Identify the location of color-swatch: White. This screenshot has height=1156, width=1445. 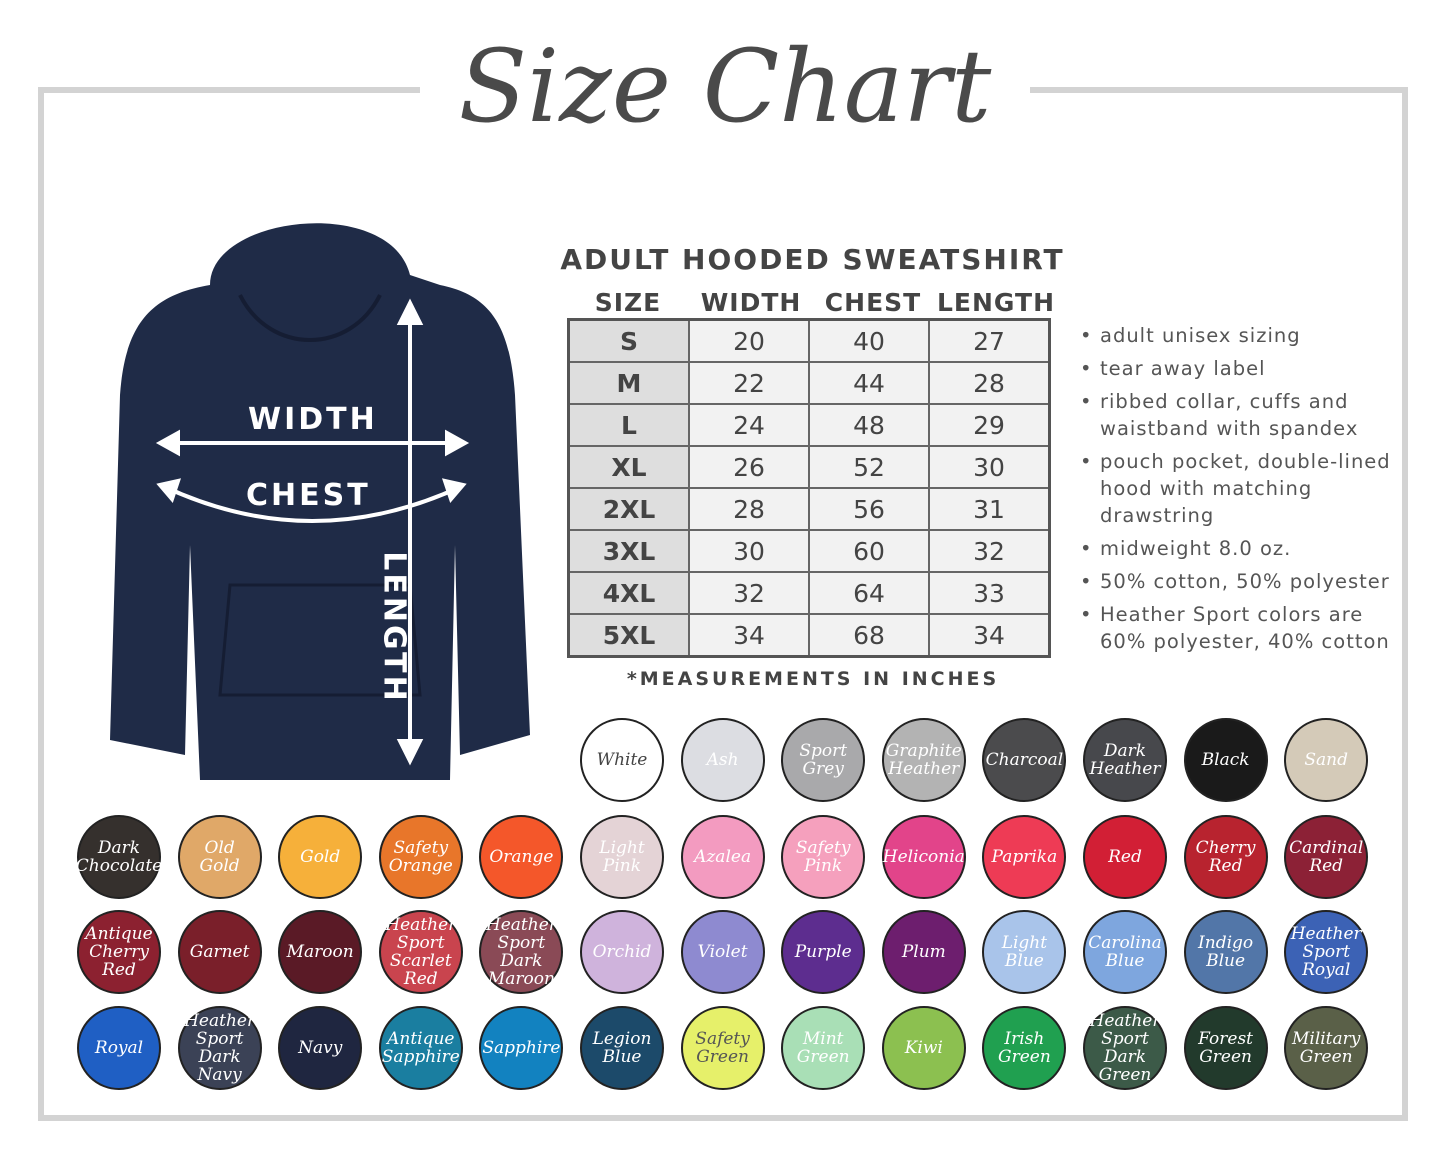
(622, 760).